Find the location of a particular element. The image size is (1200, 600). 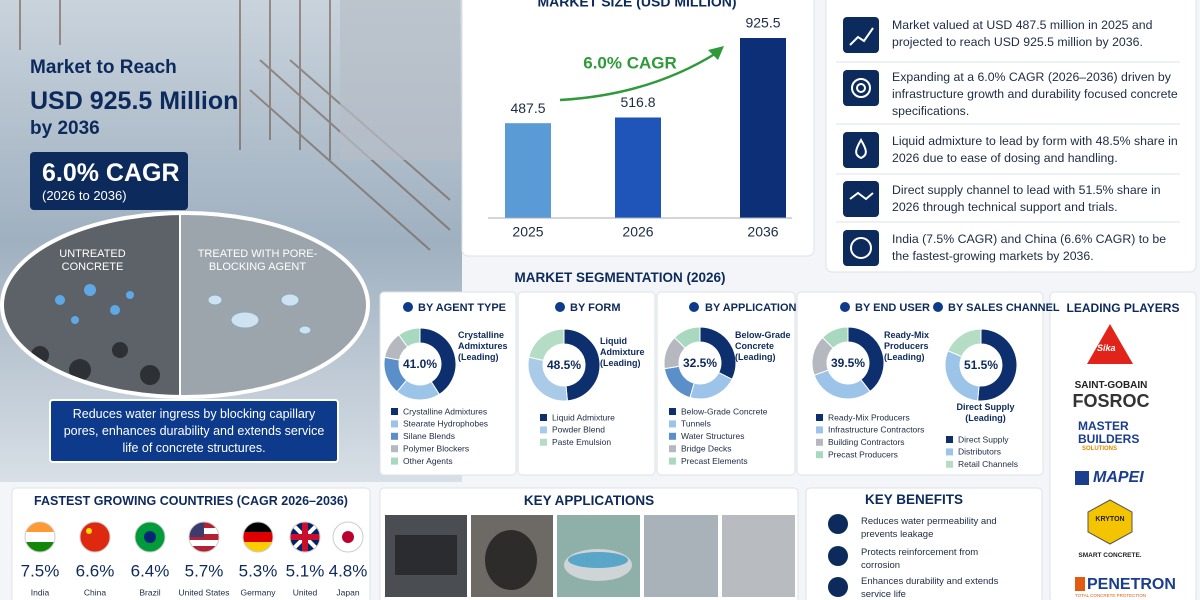

legend-label: Polymer Blockers is located at coordinates (436, 448).